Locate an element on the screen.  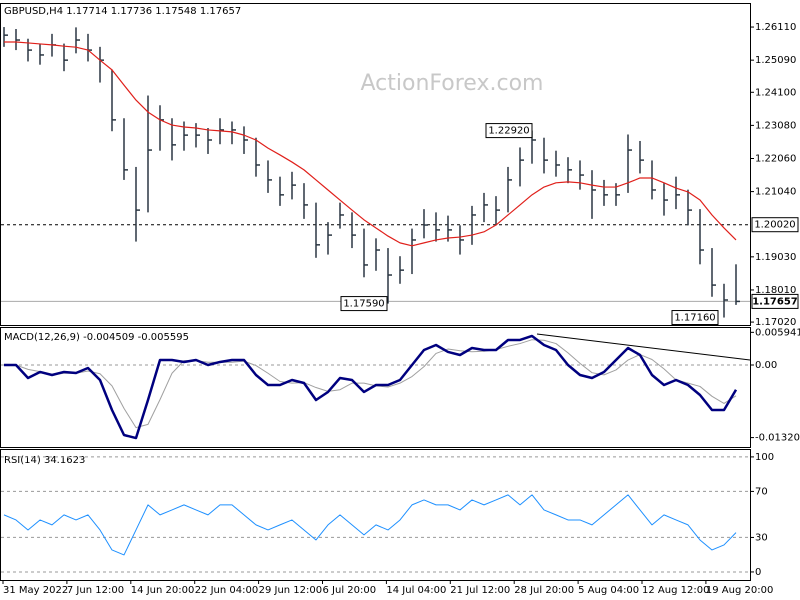
level-label-box is located at coordinates (775, 225).